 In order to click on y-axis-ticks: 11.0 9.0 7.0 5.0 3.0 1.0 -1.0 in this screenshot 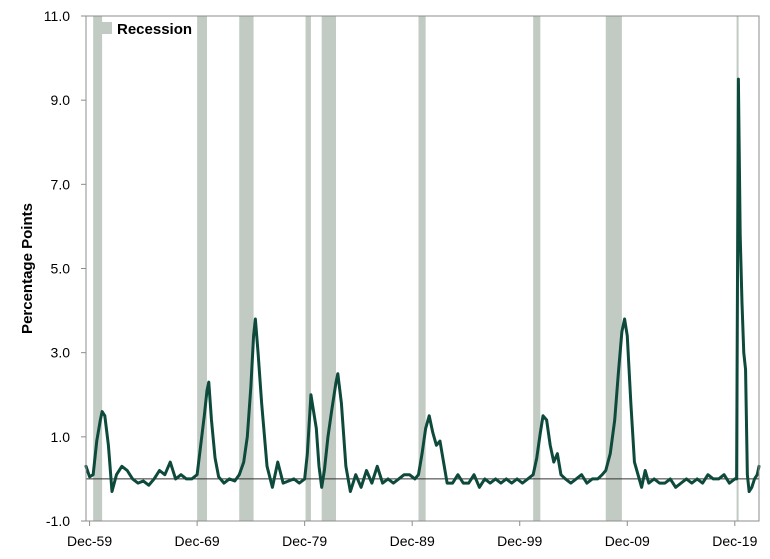, I will do `click(65, 268)`.